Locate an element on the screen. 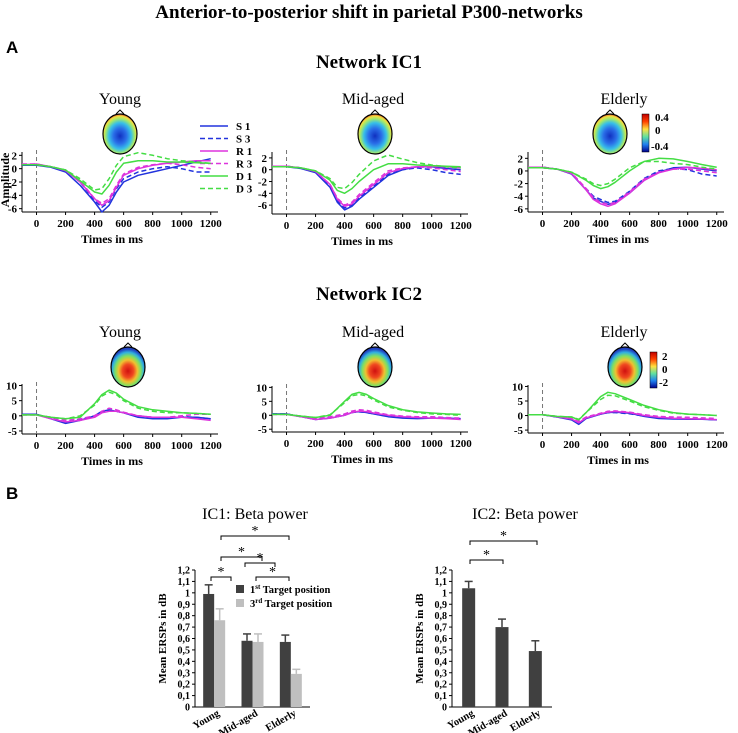 The width and height of the screenshot is (738, 733). colorbar-tick: 0.4 is located at coordinates (662, 118).